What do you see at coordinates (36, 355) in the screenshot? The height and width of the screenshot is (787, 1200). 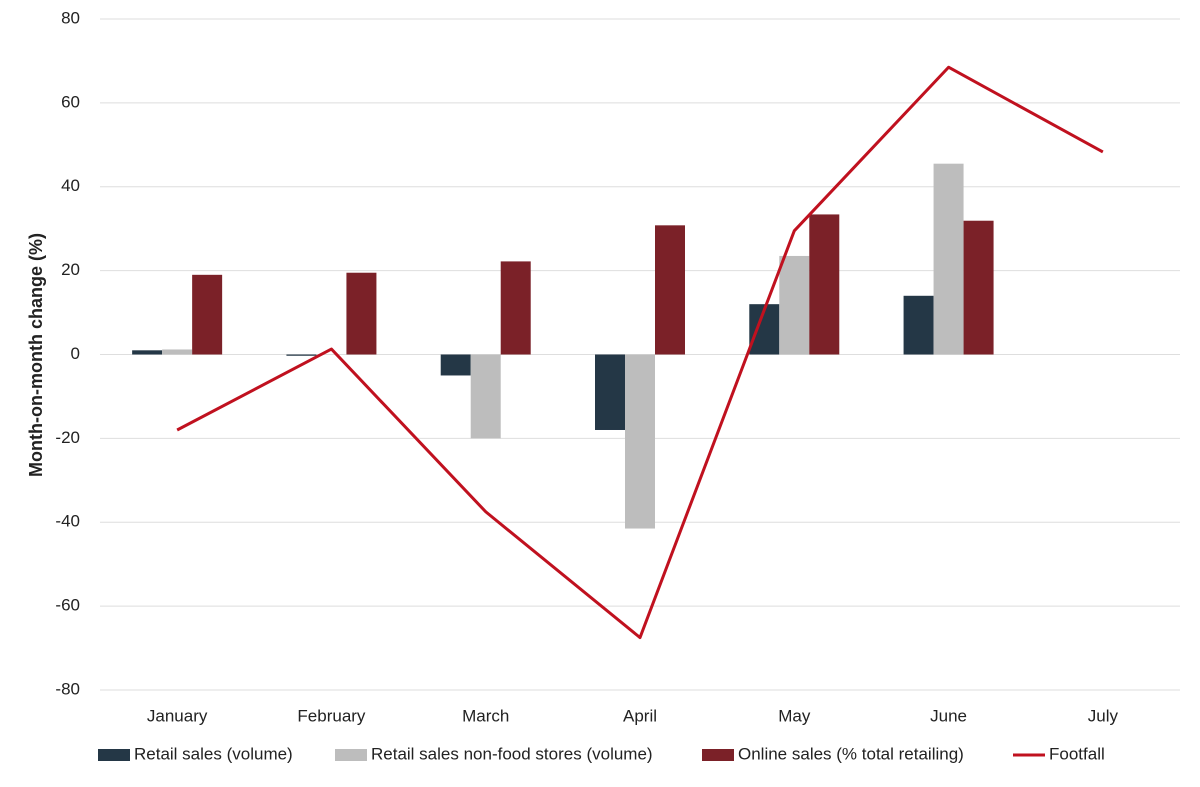 I see `y-axis-title: Month-on-month change (%)` at bounding box center [36, 355].